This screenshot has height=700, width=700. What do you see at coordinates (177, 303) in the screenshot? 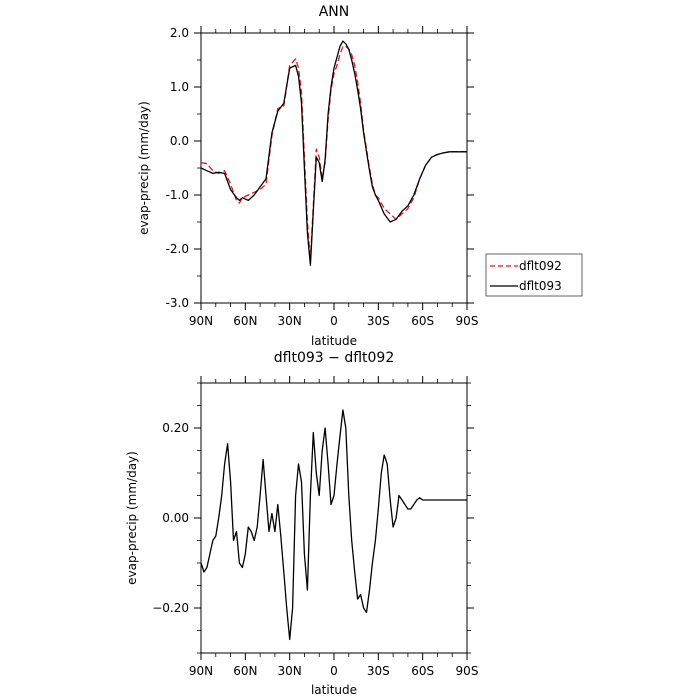
I see `y-tick-label: -3.0` at bounding box center [177, 303].